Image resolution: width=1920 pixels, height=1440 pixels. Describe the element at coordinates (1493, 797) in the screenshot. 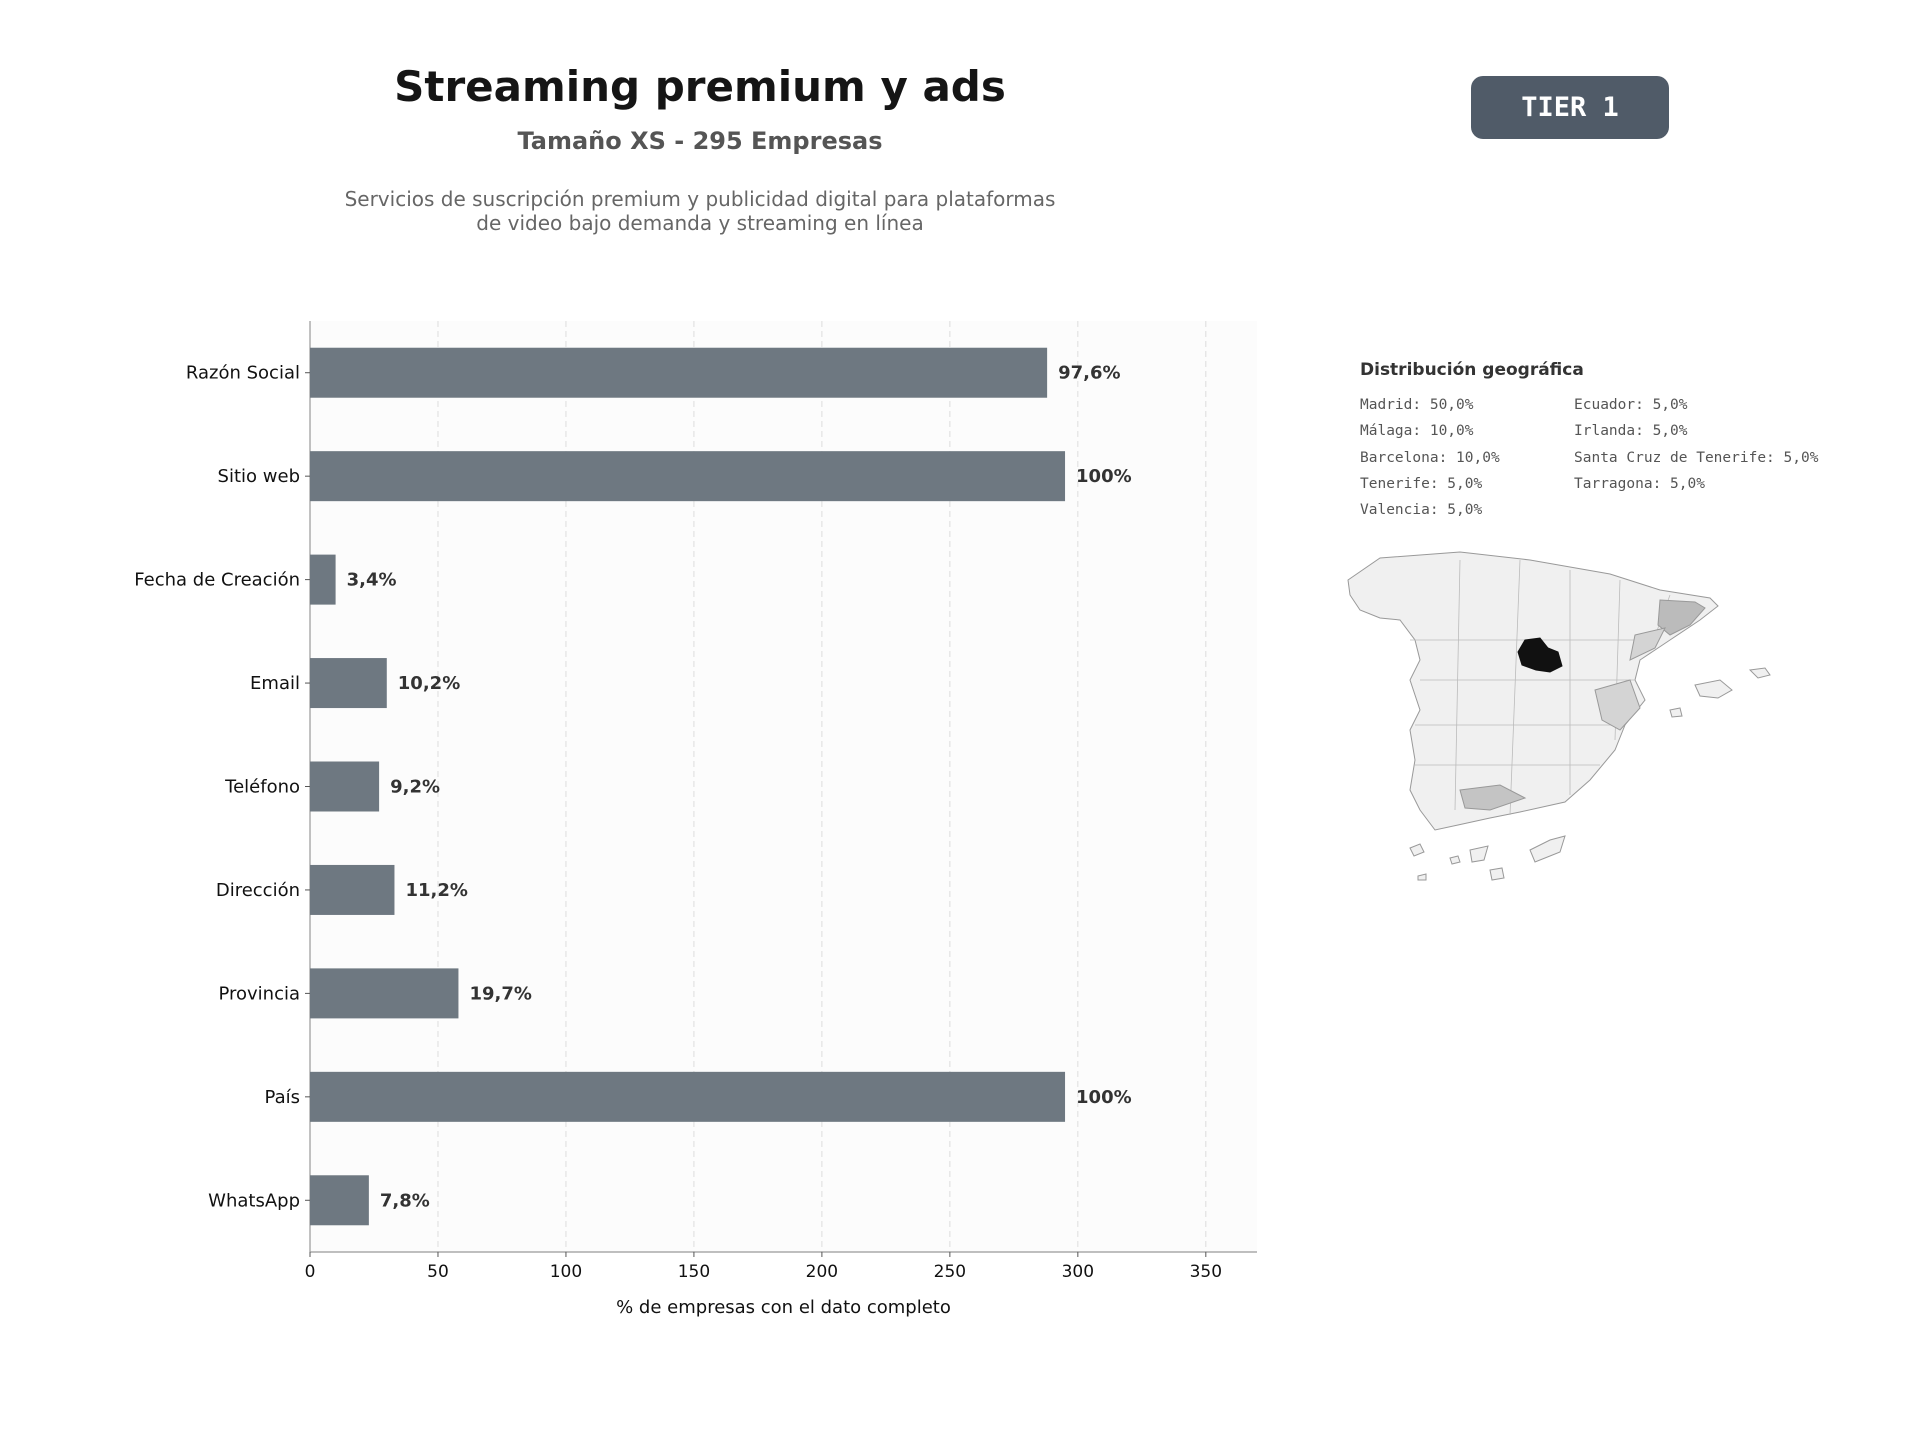

I see `map-malaga` at that location.